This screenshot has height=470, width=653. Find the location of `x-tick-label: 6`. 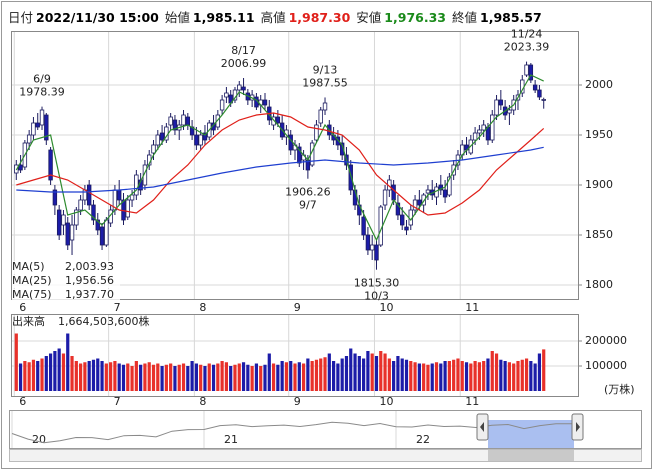

x-tick-label: 6 is located at coordinates (22, 401).